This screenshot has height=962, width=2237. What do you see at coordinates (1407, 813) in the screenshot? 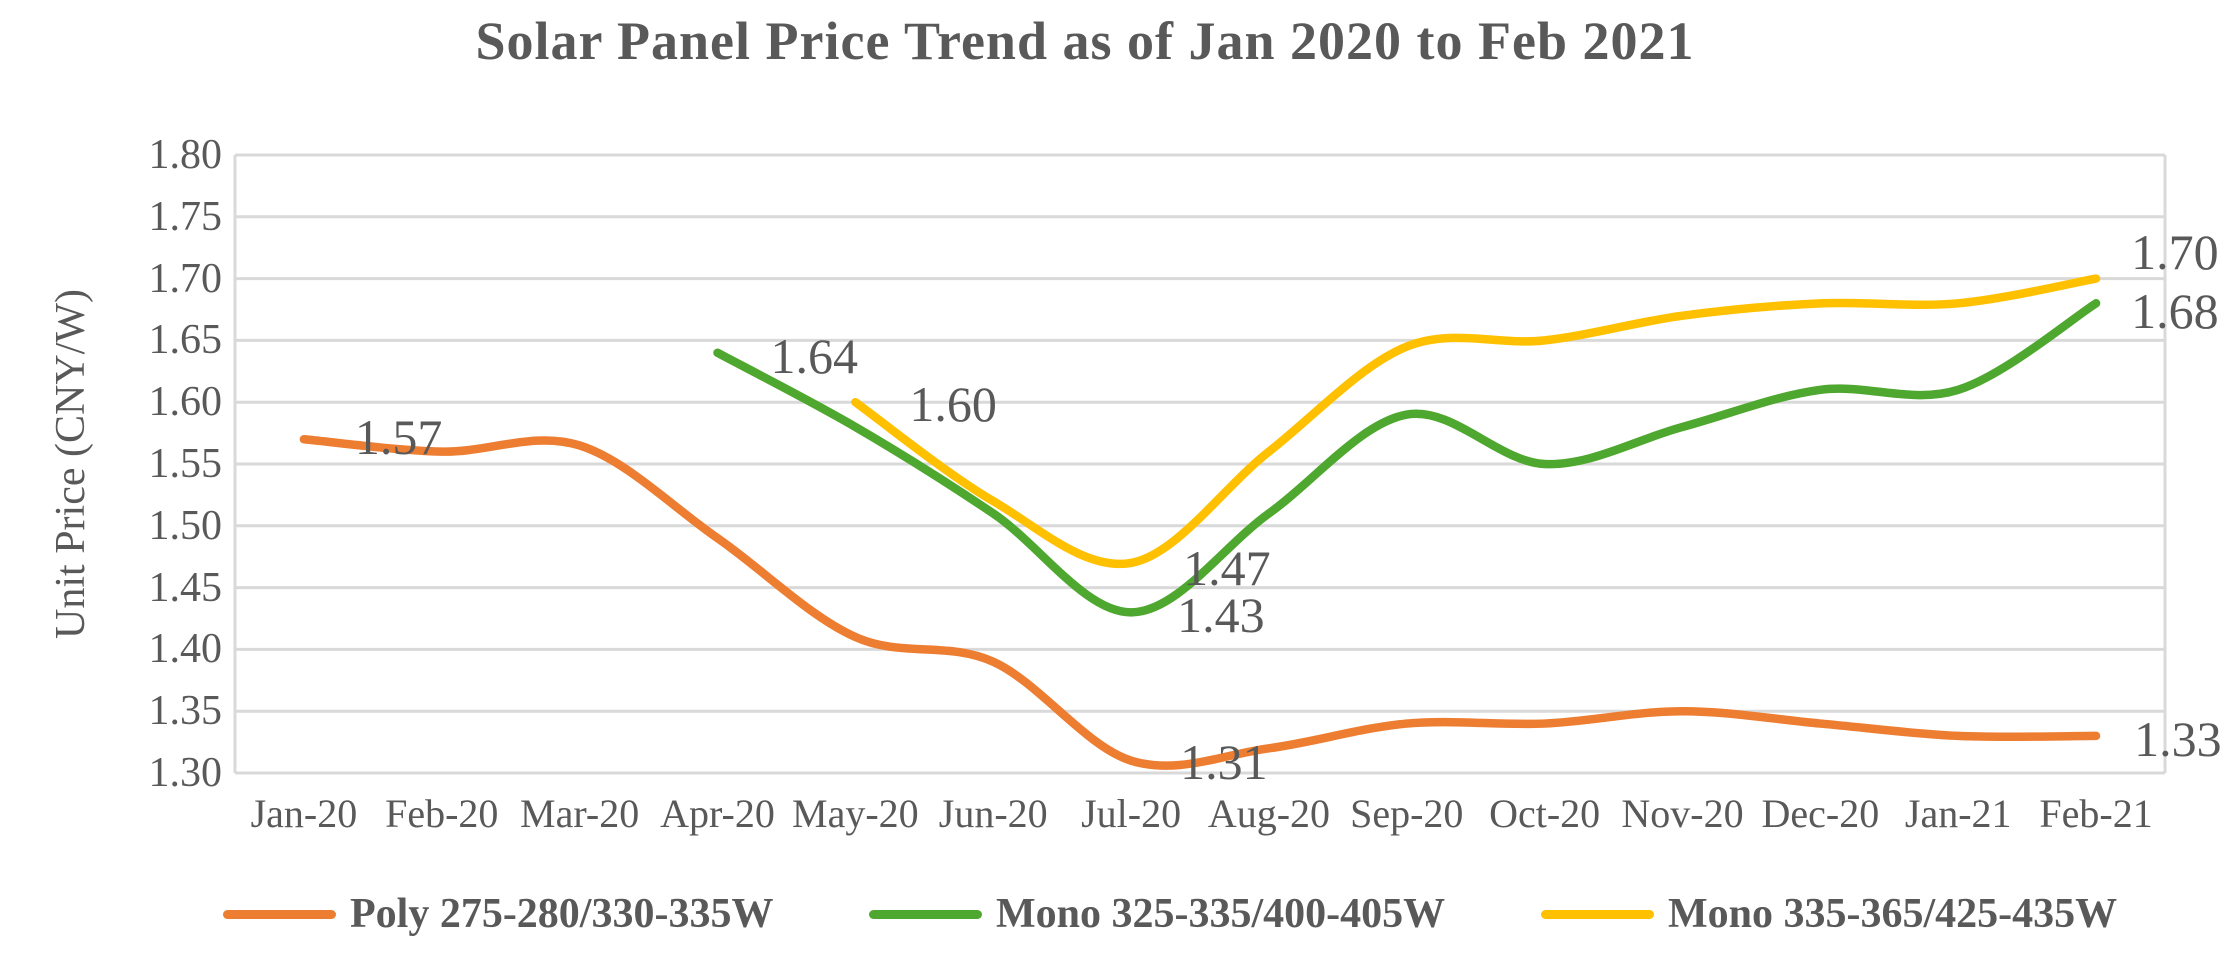
I see `x-tick-label: Sep-20` at bounding box center [1407, 813].